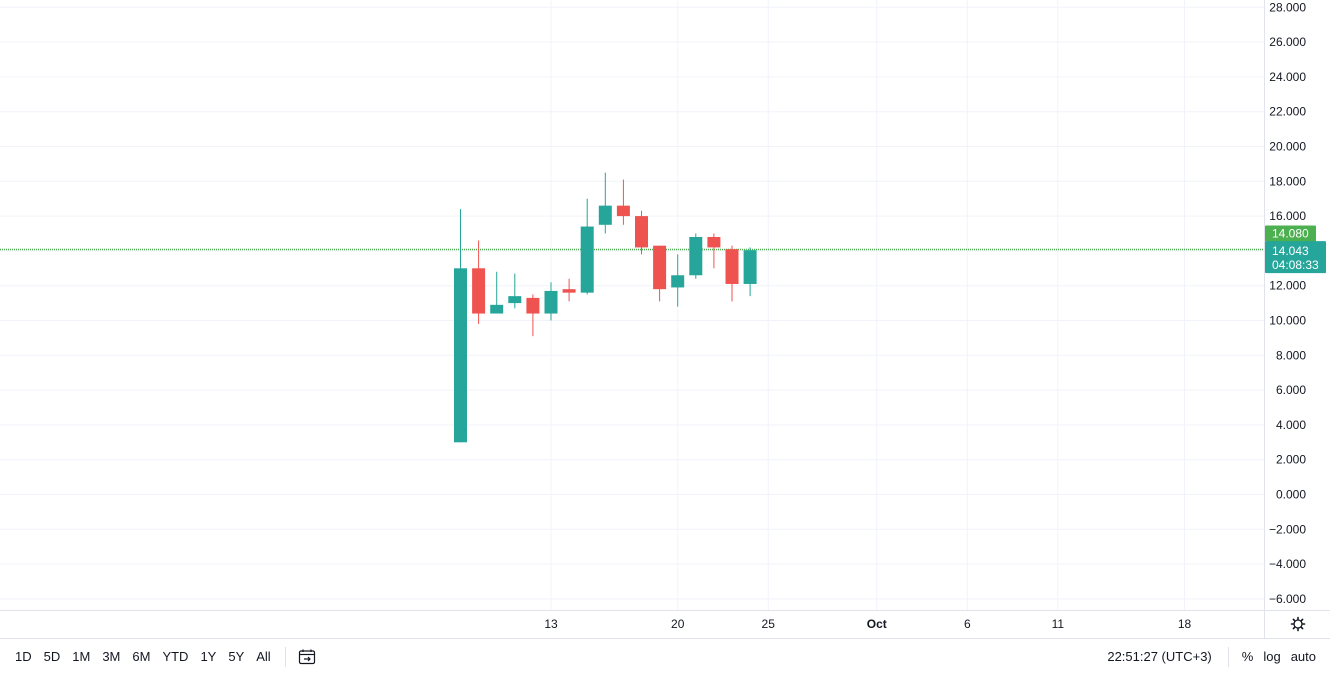 The height and width of the screenshot is (674, 1330). Describe the element at coordinates (1287, 112) in the screenshot. I see `y-tick-label: 22.000` at that location.